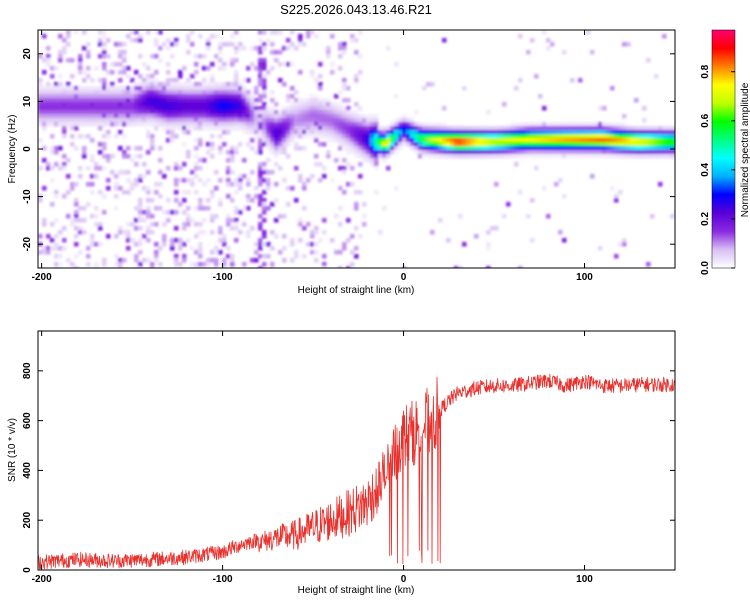 This screenshot has height=600, width=750. What do you see at coordinates (27, 470) in the screenshot?
I see `snr-y-tick-label: 400` at bounding box center [27, 470].